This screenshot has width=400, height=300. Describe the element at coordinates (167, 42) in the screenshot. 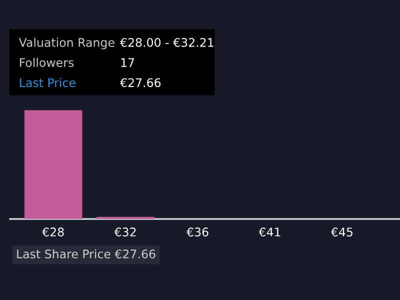

I see `text: €28.00 - €32.21` at that location.